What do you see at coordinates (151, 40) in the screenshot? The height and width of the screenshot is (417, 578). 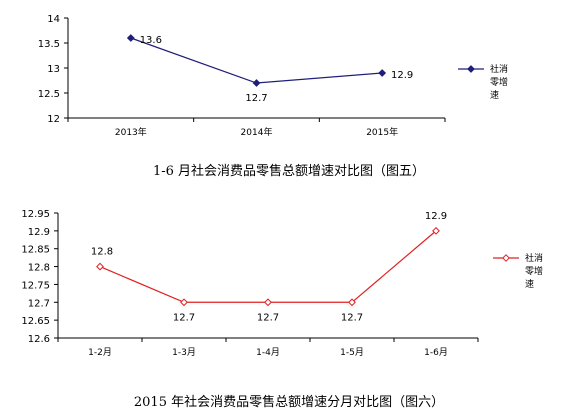 I see `data-label: 13.6` at bounding box center [151, 40].